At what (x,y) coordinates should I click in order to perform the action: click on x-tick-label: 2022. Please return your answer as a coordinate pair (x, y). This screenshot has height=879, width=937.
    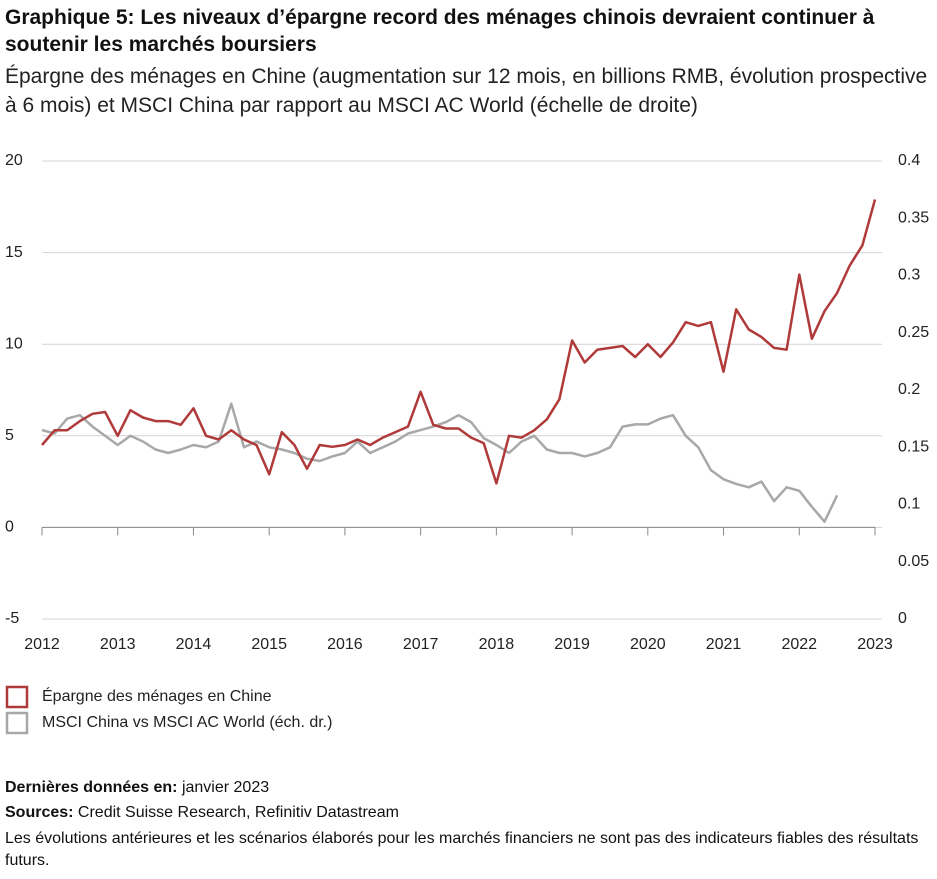
    Looking at the image, I should click on (799, 644).